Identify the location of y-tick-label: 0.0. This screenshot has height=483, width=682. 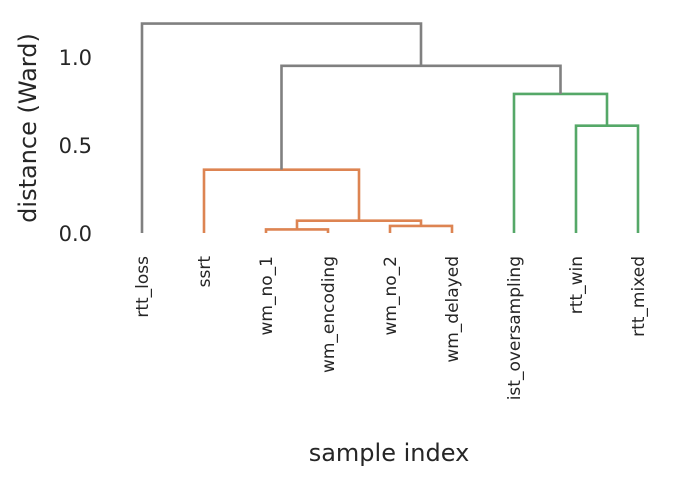
(75, 234).